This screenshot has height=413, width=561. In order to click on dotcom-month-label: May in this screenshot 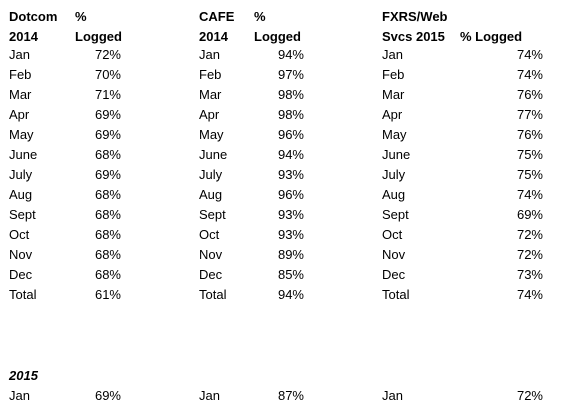, I will do `click(21, 134)`.